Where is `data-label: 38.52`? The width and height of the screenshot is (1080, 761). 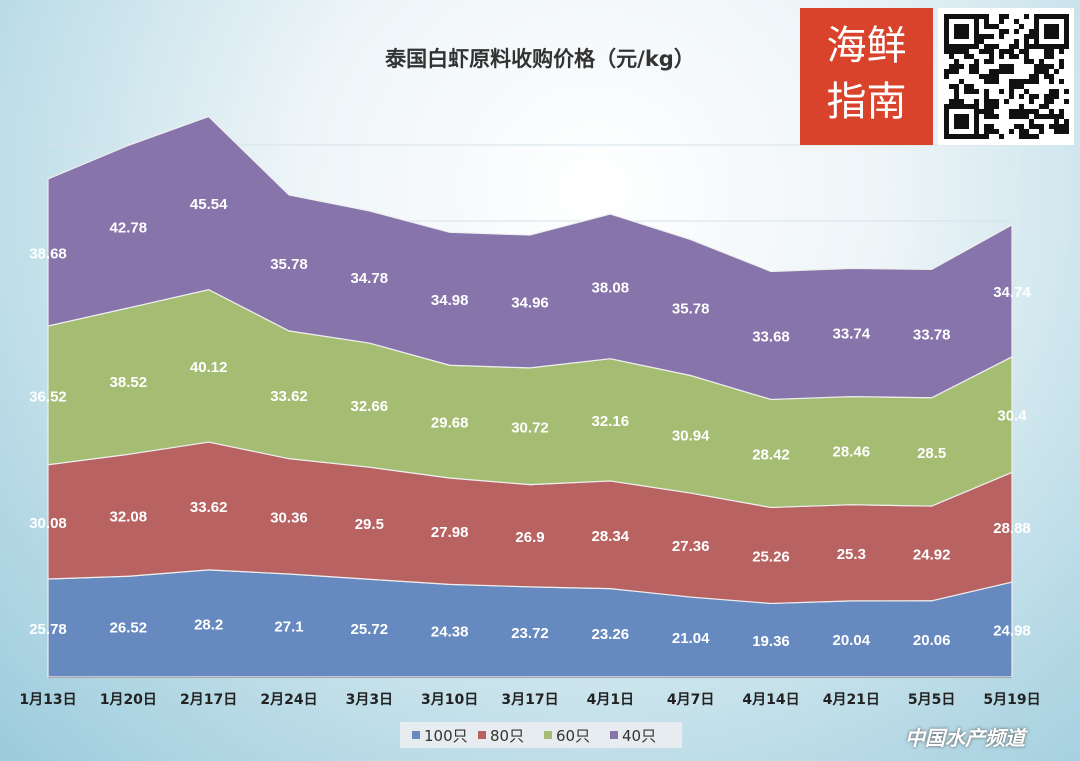 data-label: 38.52 is located at coordinates (129, 382).